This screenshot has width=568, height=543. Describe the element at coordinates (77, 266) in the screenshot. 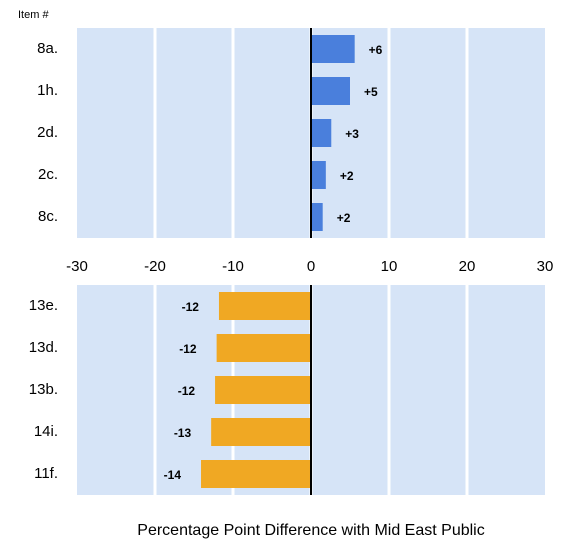

I see `x-tick-label: -30` at that location.